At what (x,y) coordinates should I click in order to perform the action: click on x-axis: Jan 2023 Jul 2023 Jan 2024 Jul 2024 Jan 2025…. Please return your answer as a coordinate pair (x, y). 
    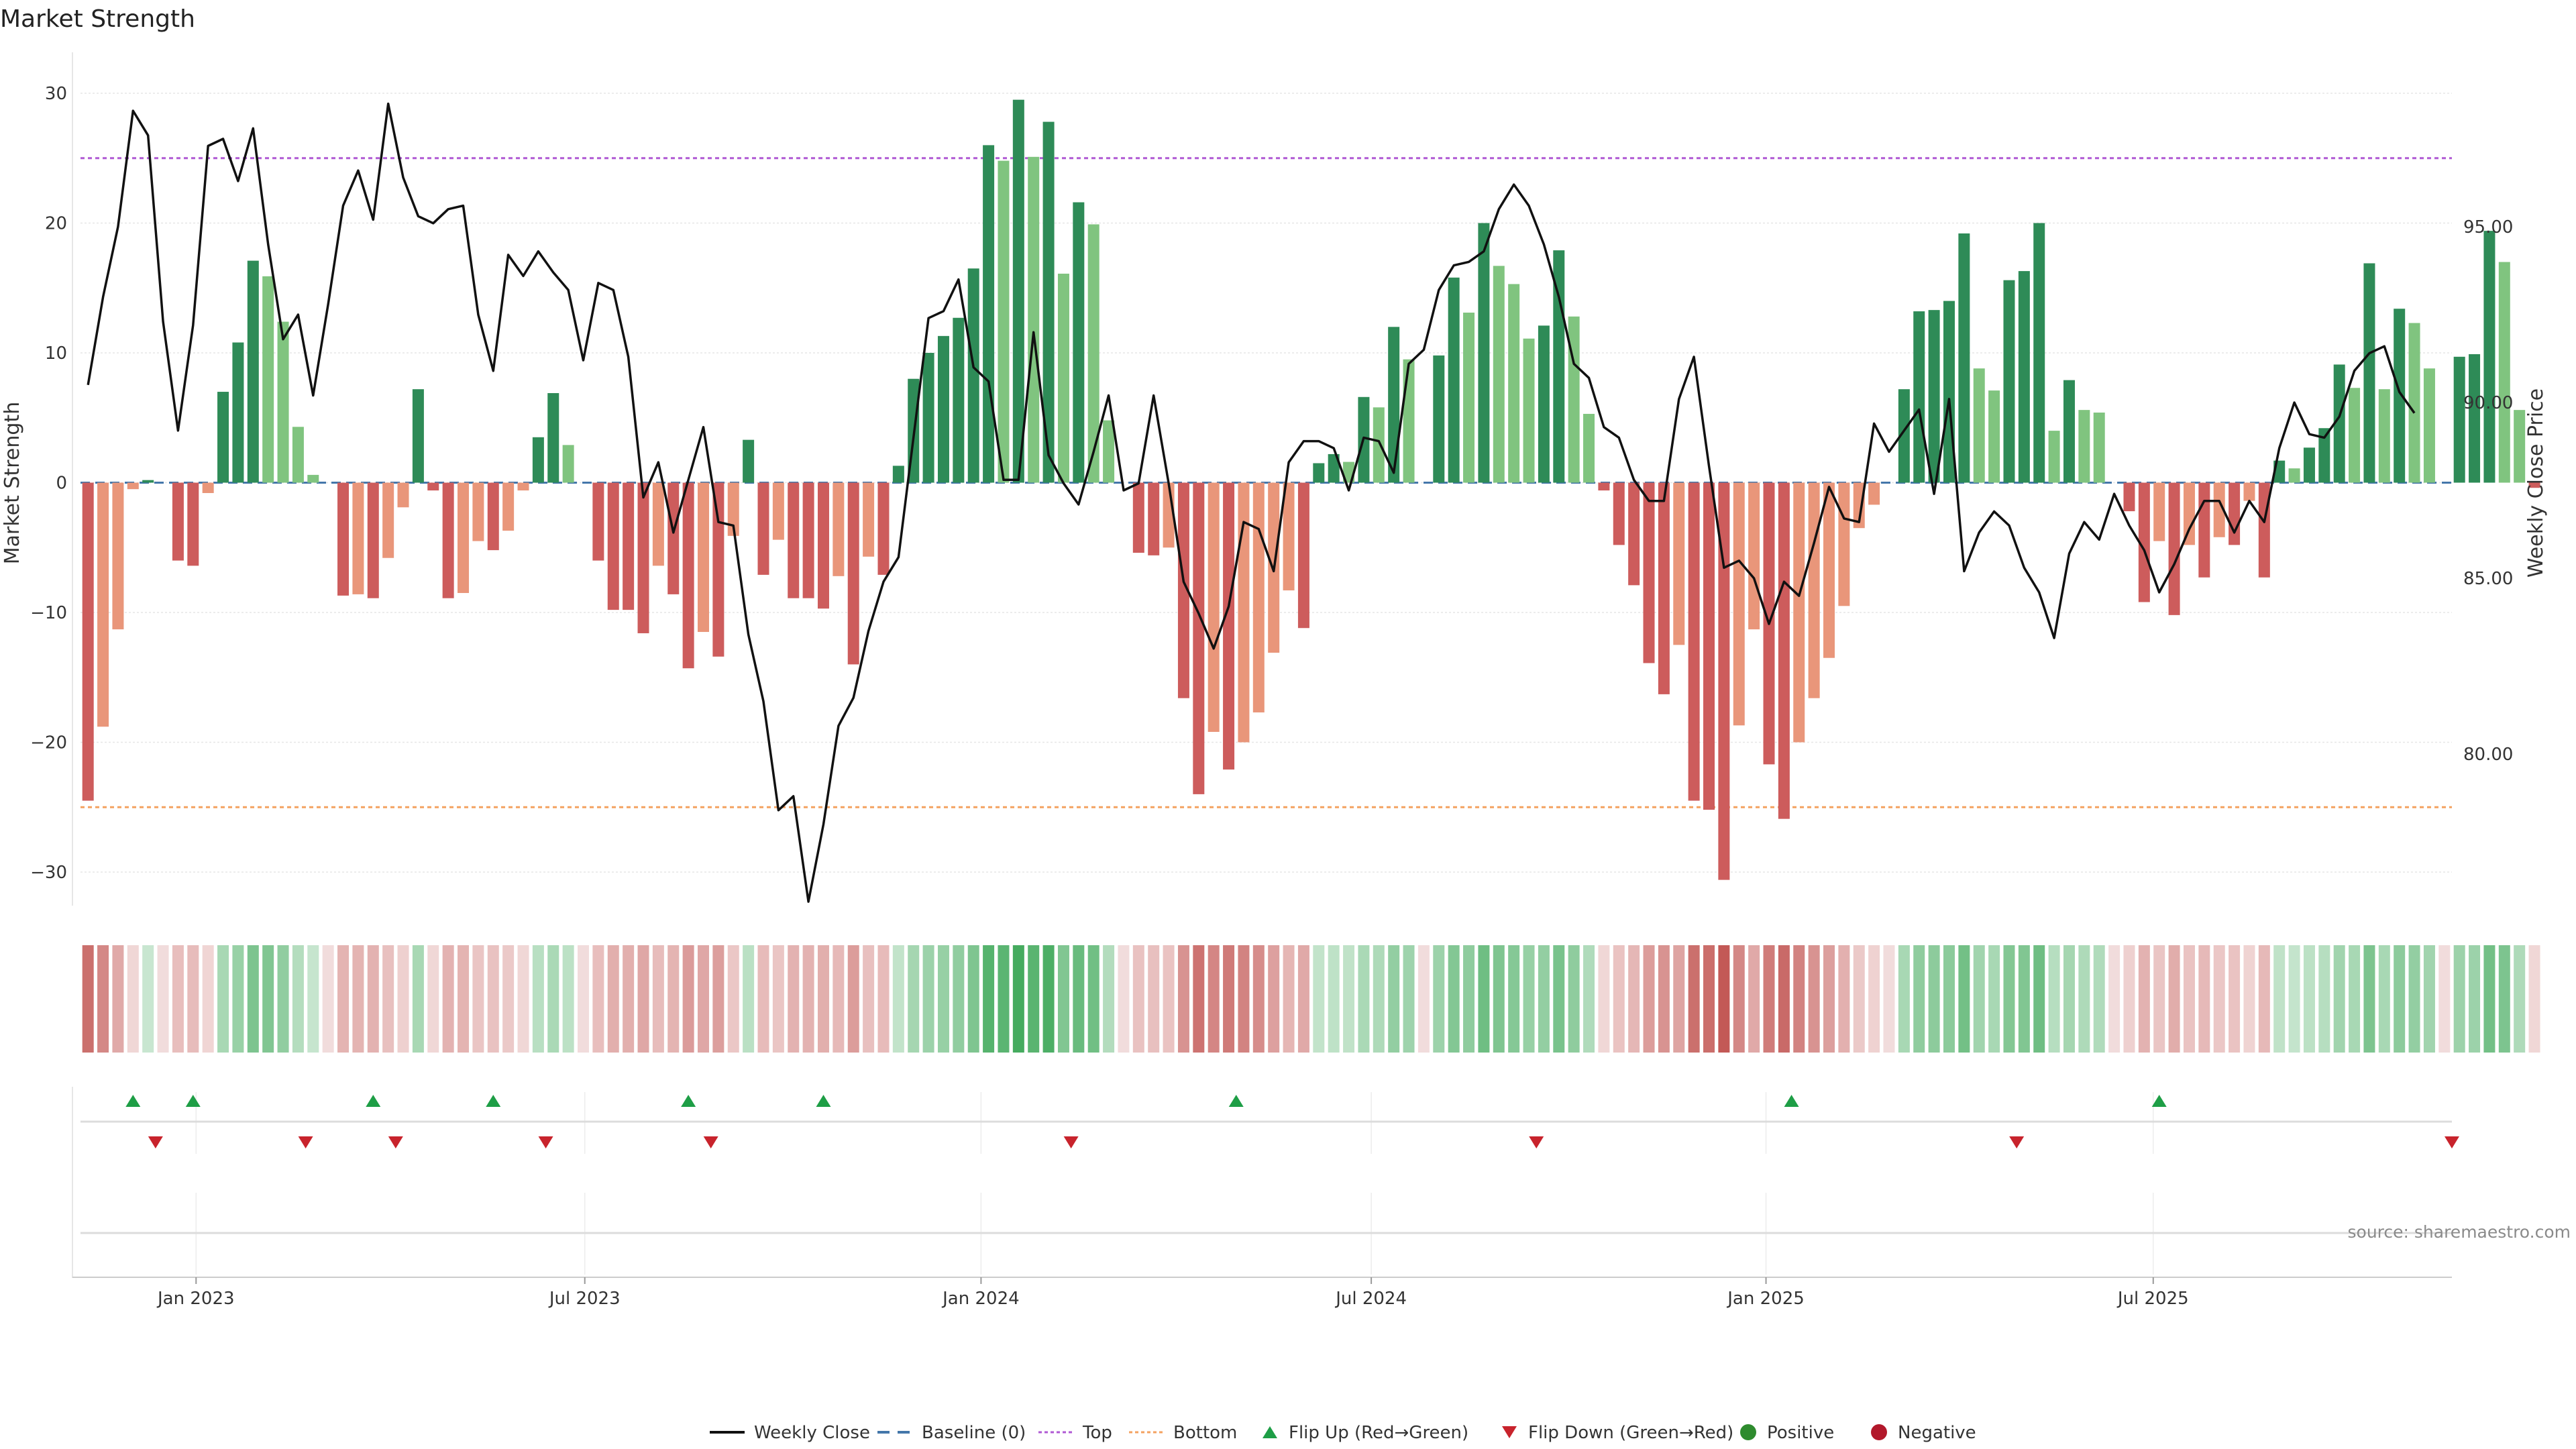
    Looking at the image, I should click on (1262, 1293).